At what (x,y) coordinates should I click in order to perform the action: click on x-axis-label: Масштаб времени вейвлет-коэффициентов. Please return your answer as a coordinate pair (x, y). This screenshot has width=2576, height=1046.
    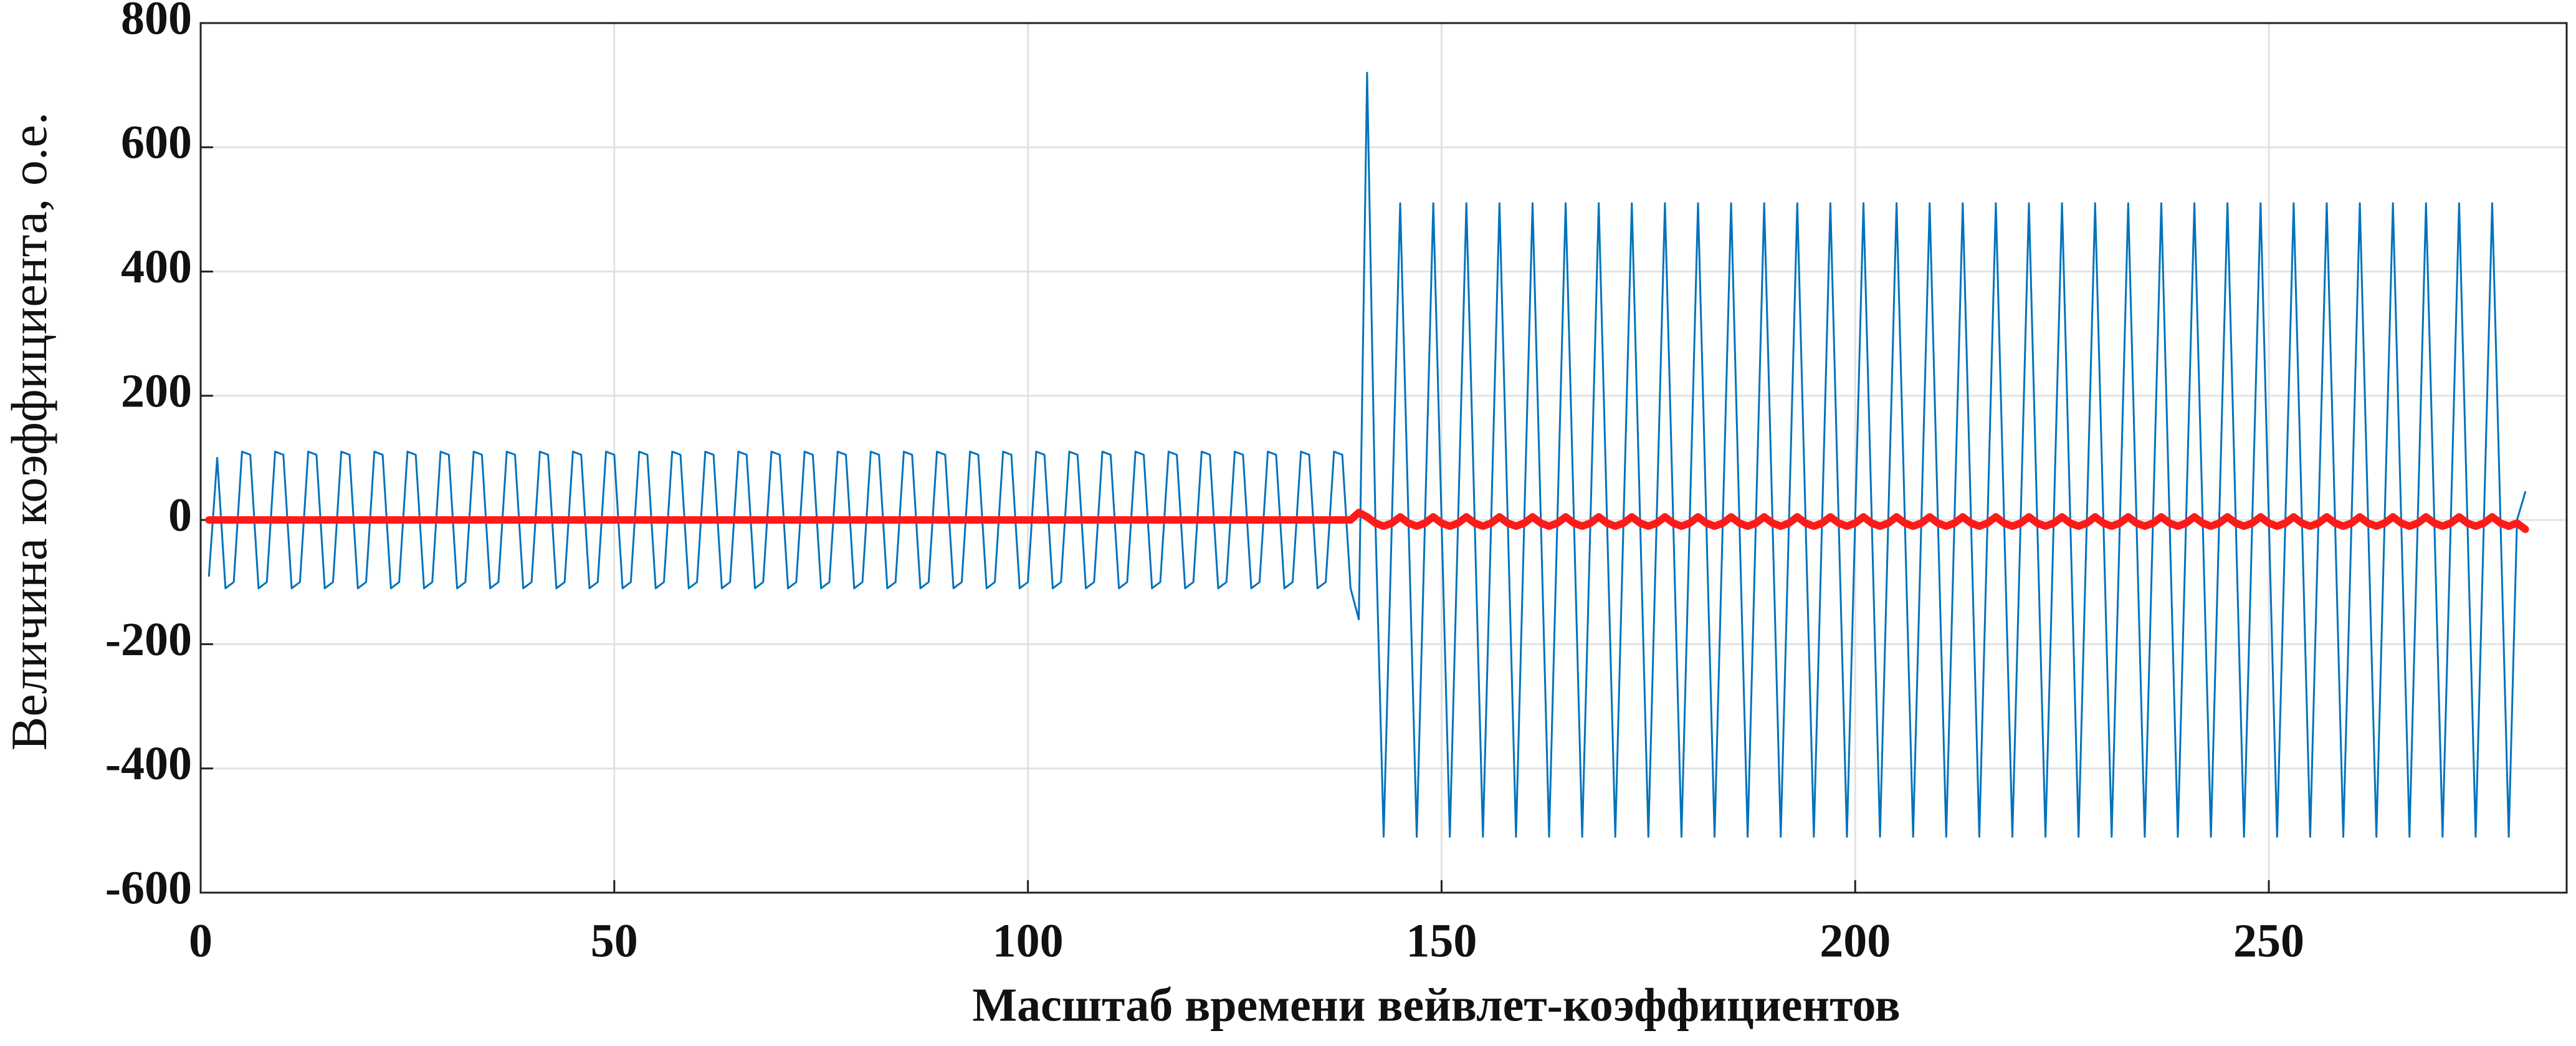
    Looking at the image, I should click on (1436, 1005).